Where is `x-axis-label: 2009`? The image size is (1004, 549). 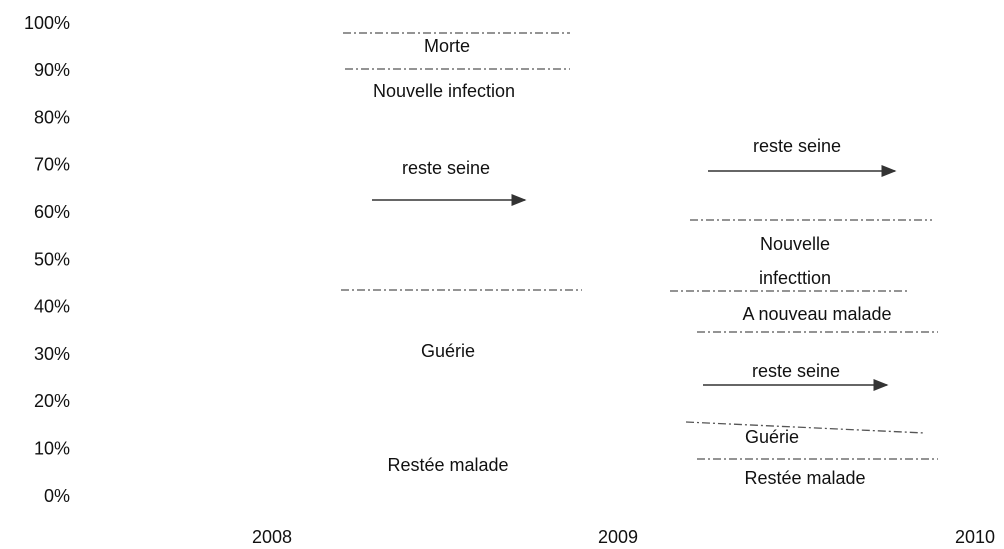
x-axis-label: 2009 is located at coordinates (618, 537).